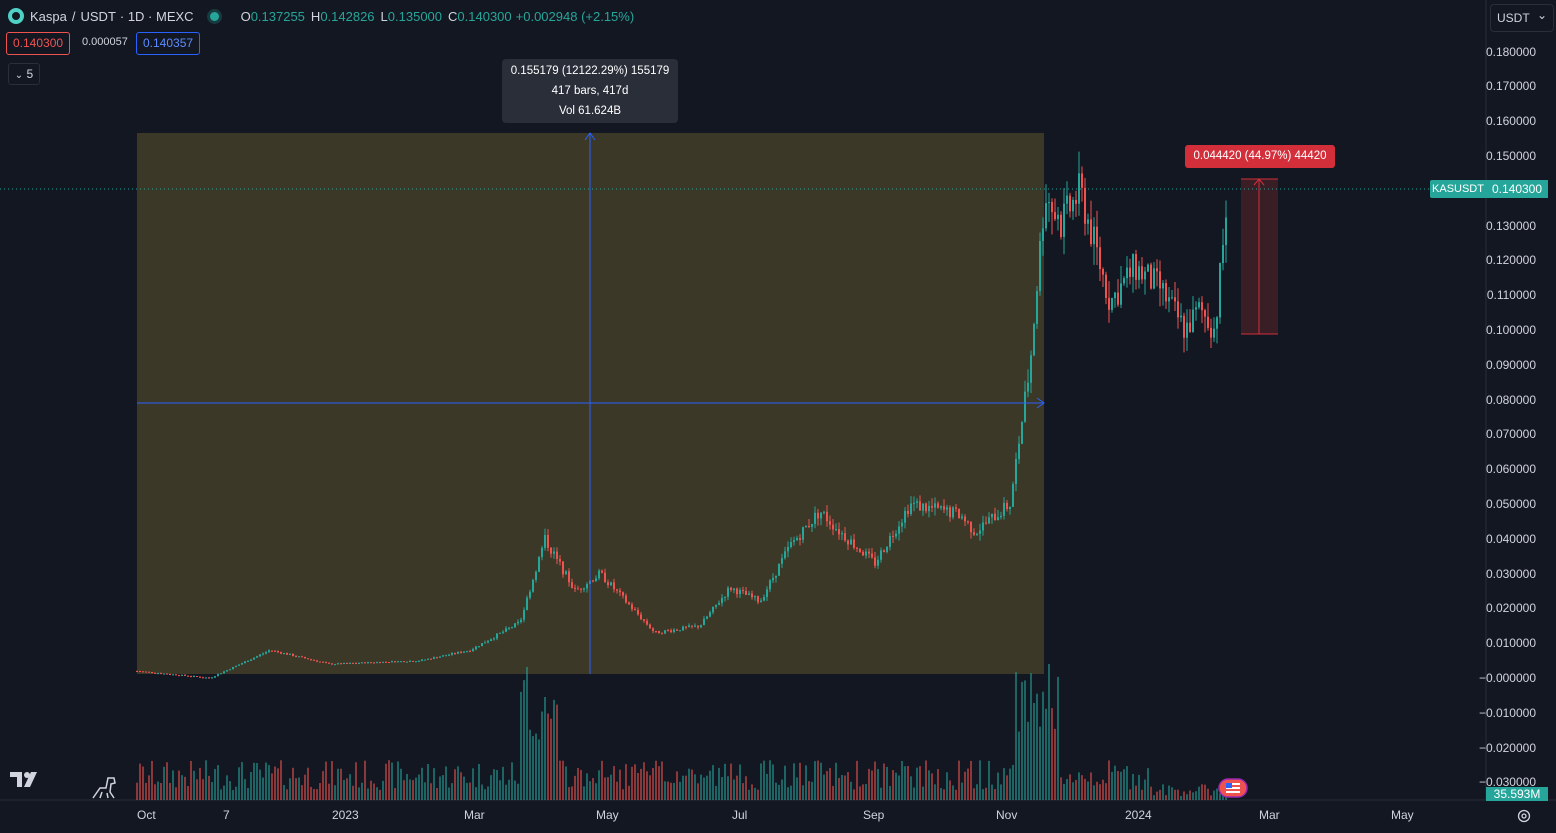  Describe the element at coordinates (1507, 782) in the screenshot. I see `price-axis-label: −0.030000` at that location.